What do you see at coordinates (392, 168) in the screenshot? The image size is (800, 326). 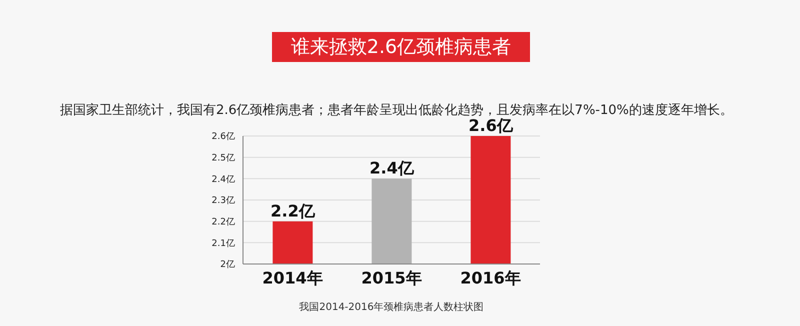 I see `data-label: 2.4亿` at bounding box center [392, 168].